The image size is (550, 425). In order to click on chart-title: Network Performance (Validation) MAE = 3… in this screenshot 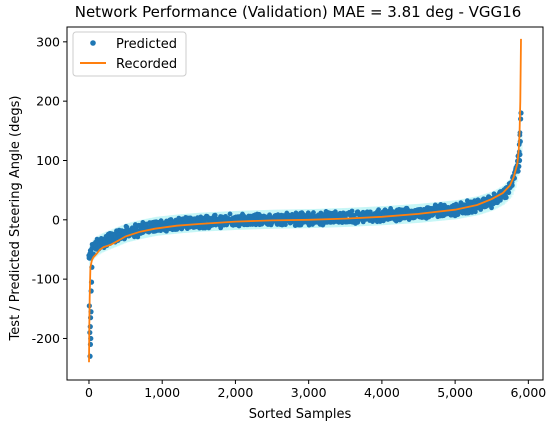, I will do `click(298, 12)`.